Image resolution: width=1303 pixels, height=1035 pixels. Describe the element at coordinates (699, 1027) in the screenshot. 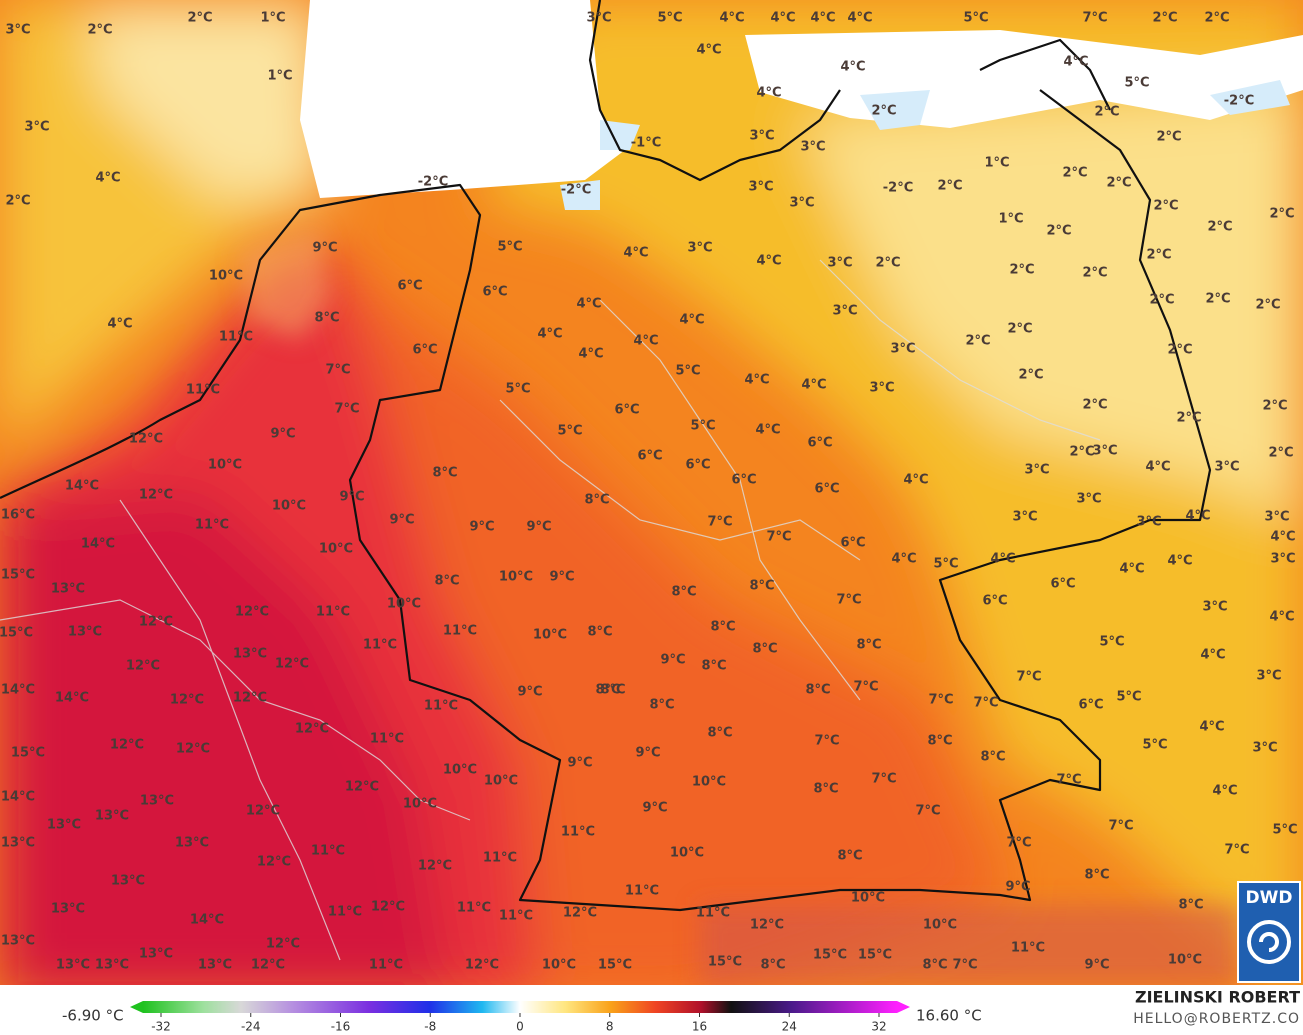

I see `colorbar-tick-label: 16` at that location.